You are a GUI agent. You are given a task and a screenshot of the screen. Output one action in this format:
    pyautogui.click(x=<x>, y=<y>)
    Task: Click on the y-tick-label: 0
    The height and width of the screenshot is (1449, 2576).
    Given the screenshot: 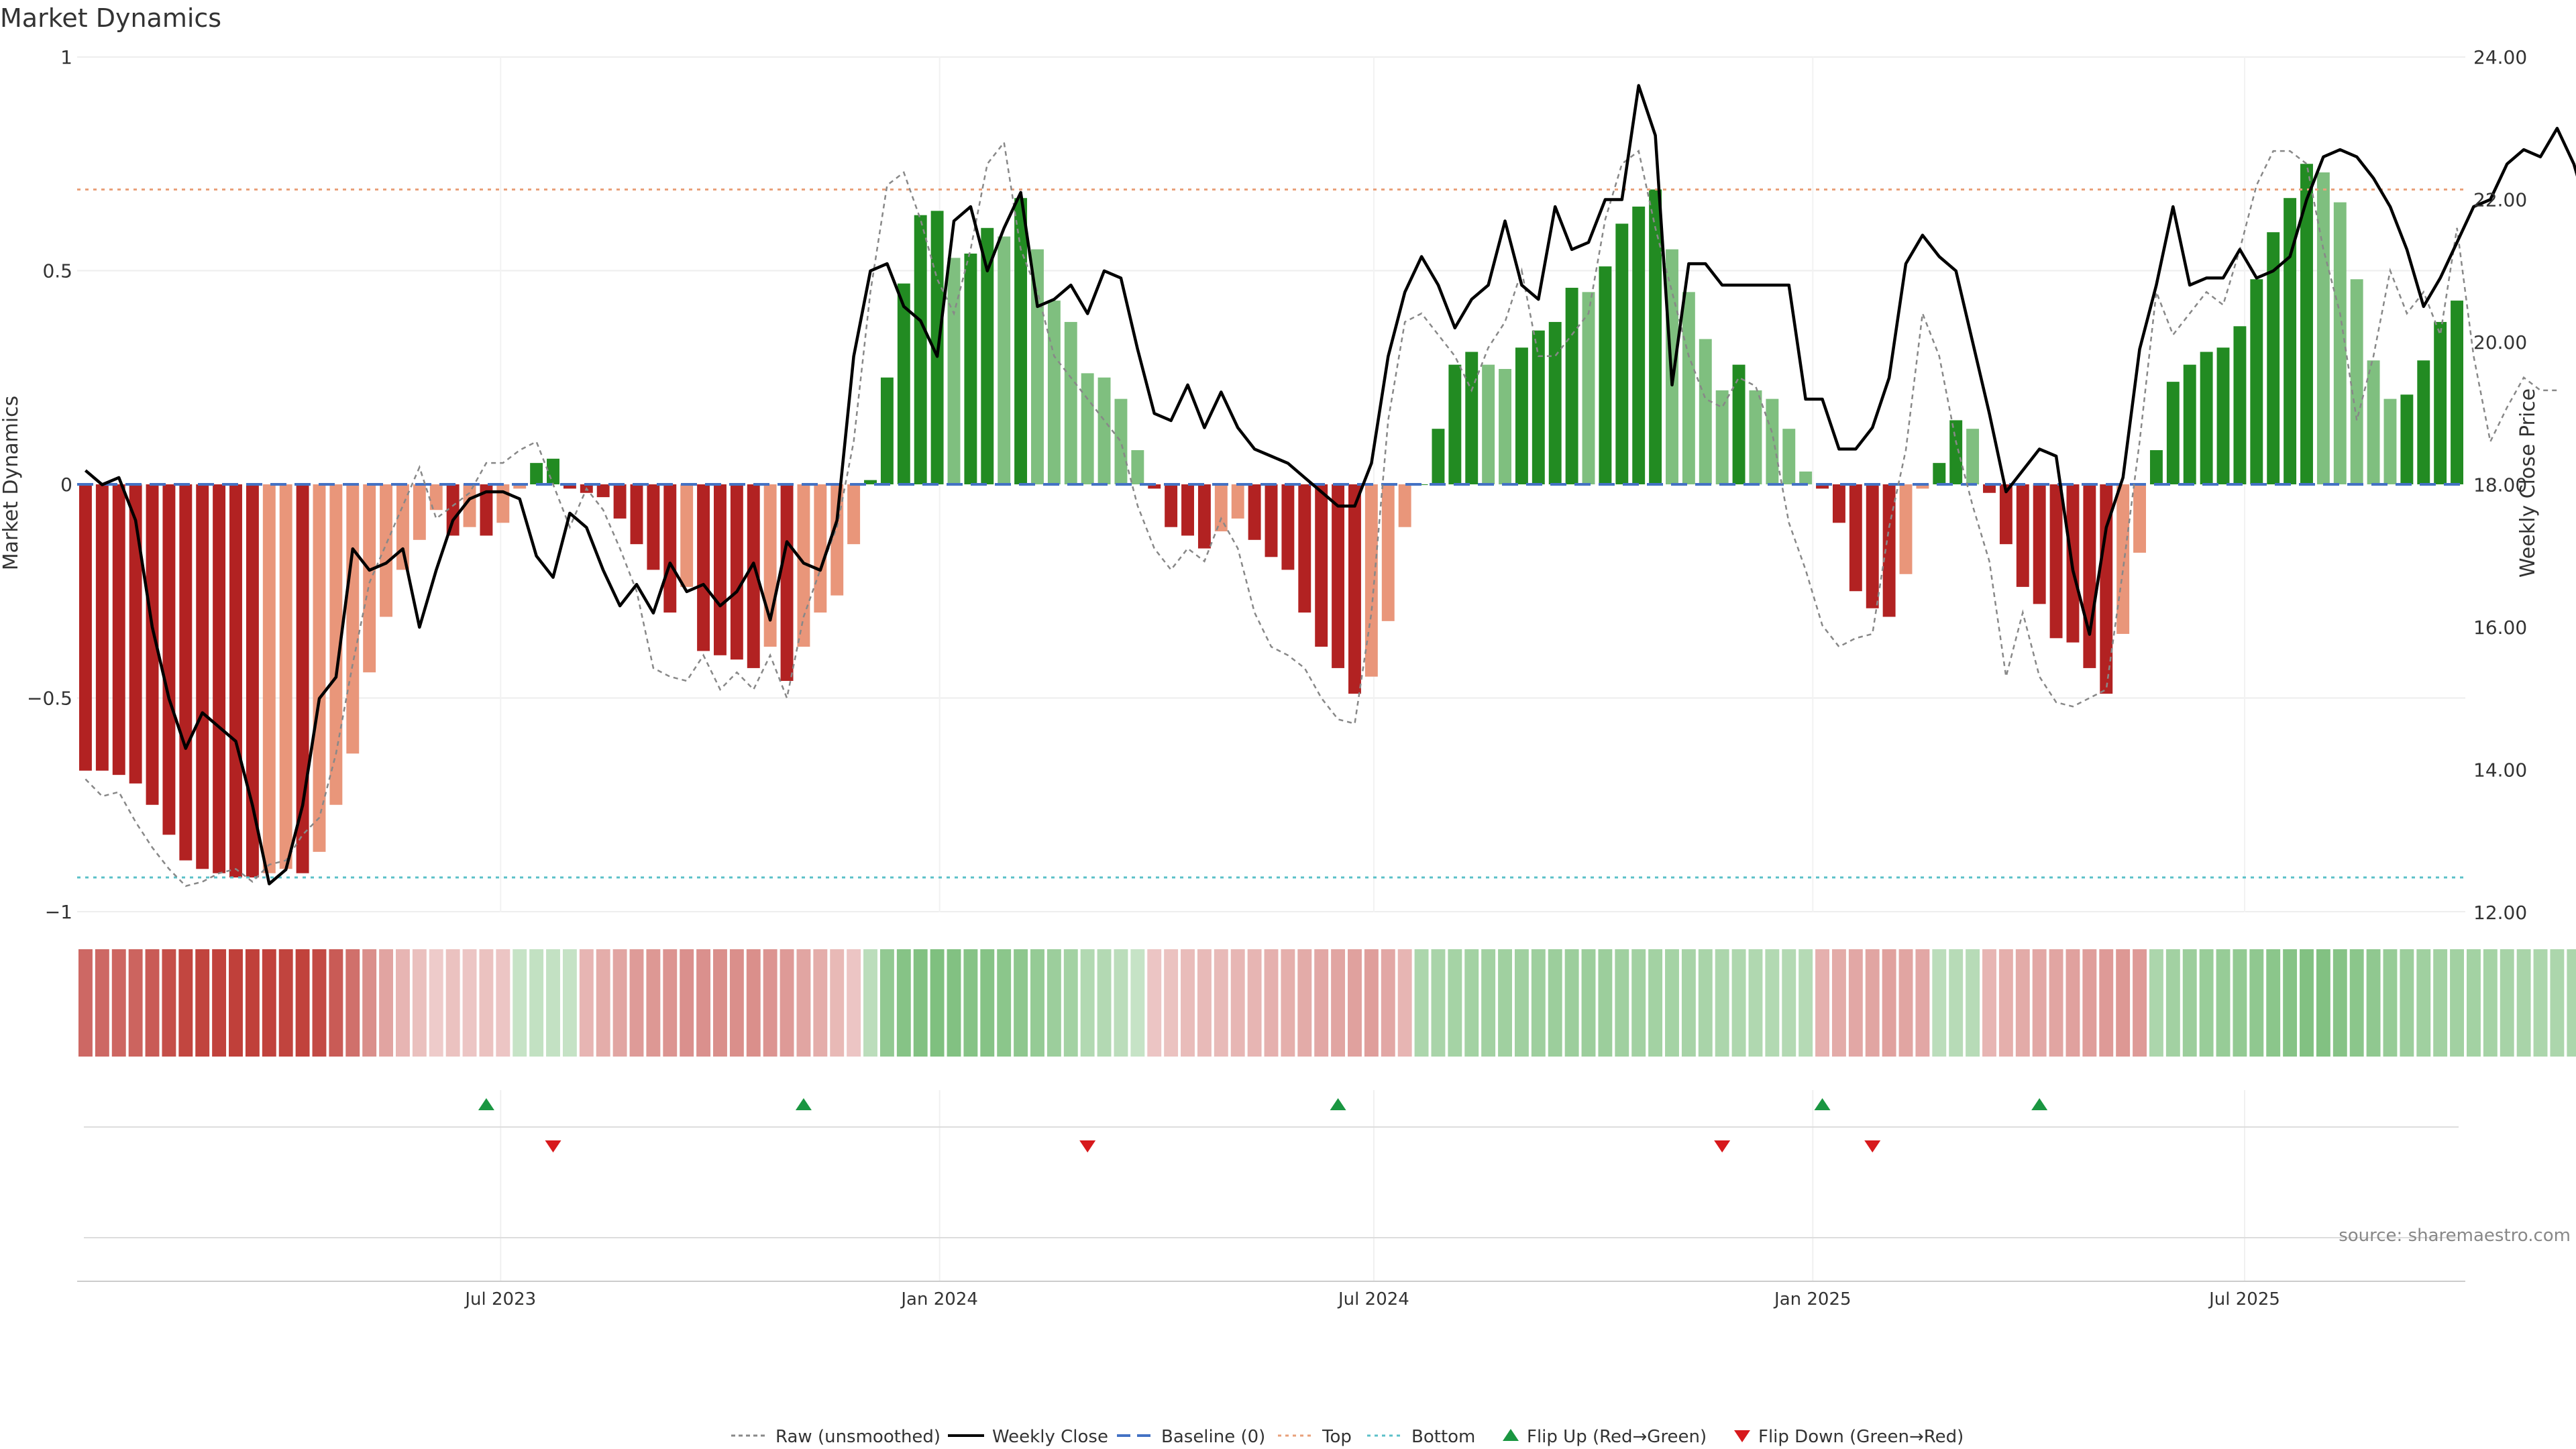 What is the action you would take?
    pyautogui.click(x=66, y=485)
    